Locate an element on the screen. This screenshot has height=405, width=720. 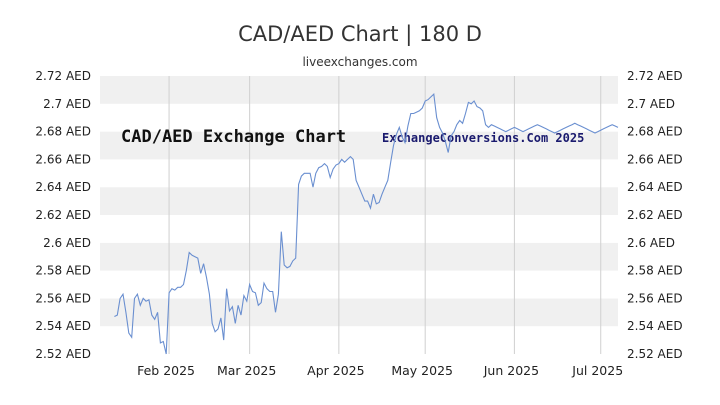
y-tick-label-right: 2.54 AED is located at coordinates (655, 326).